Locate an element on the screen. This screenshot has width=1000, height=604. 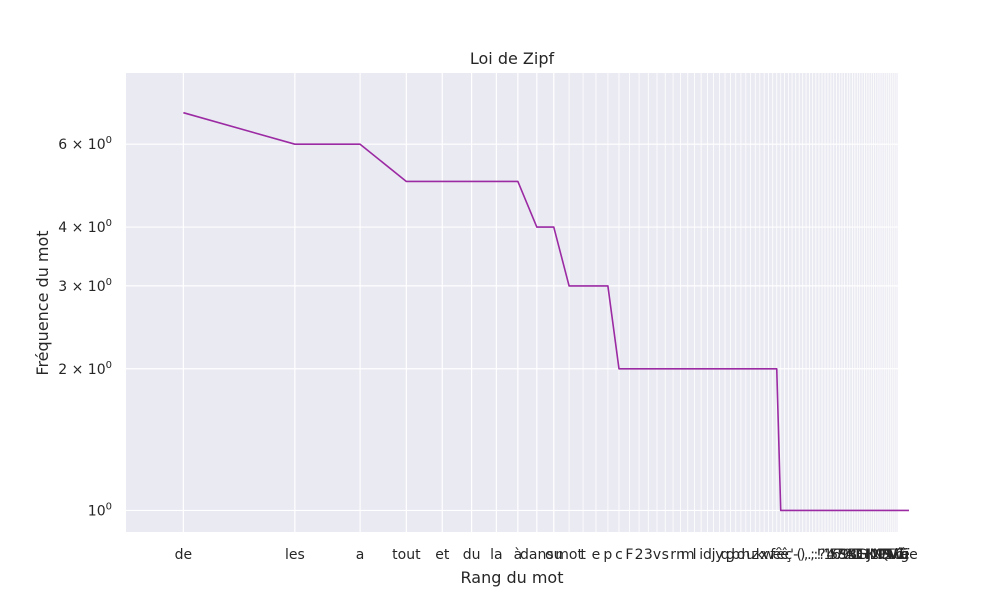
x-tick-label: h is located at coordinates (745, 555).